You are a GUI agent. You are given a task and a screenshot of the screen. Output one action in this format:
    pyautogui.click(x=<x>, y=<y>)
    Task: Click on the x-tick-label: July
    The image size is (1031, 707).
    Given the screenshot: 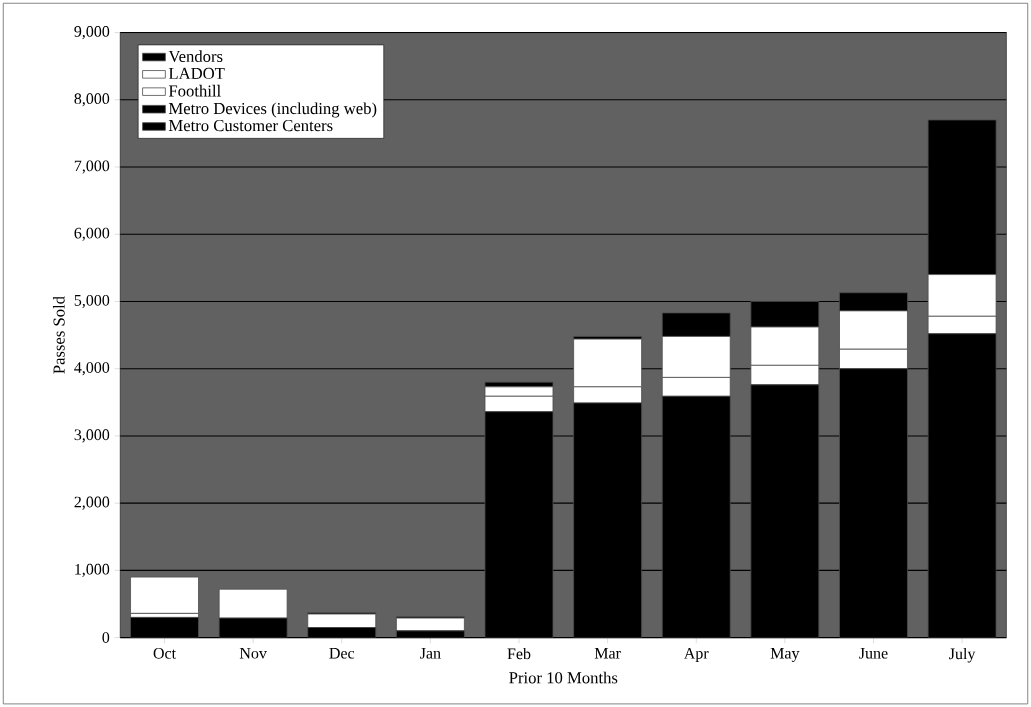 What is the action you would take?
    pyautogui.click(x=962, y=655)
    